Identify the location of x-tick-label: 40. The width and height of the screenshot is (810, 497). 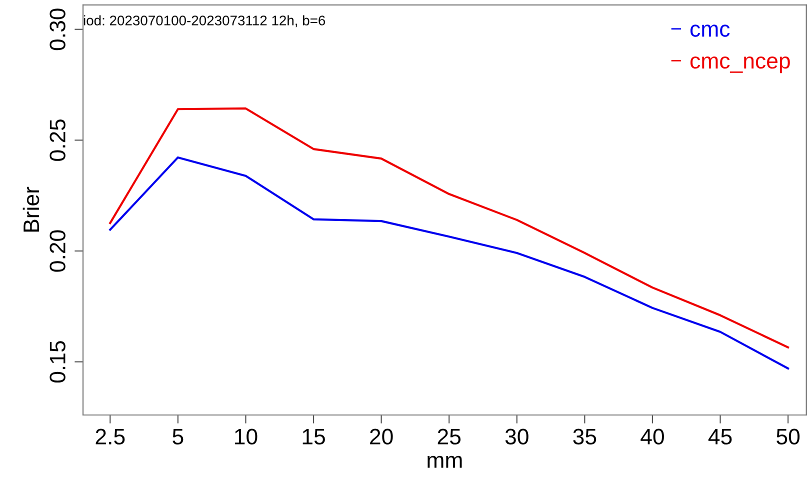
(652, 436).